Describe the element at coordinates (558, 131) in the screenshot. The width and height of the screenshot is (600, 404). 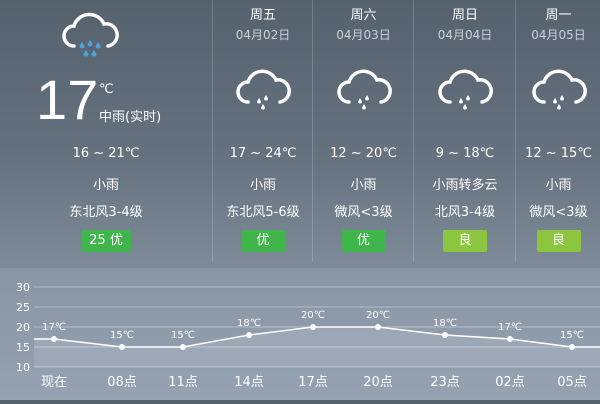
I see `forecast-day: 周一 04月05日 12 ~ 15℃ 小雨 微风<3级 良` at that location.